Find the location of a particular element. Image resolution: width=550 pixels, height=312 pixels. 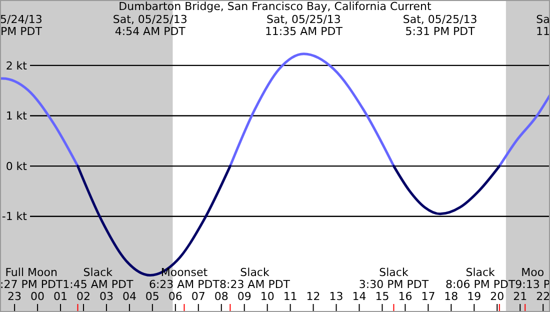

annotation: Moonset 6:23 AM PDT is located at coordinates (184, 278).